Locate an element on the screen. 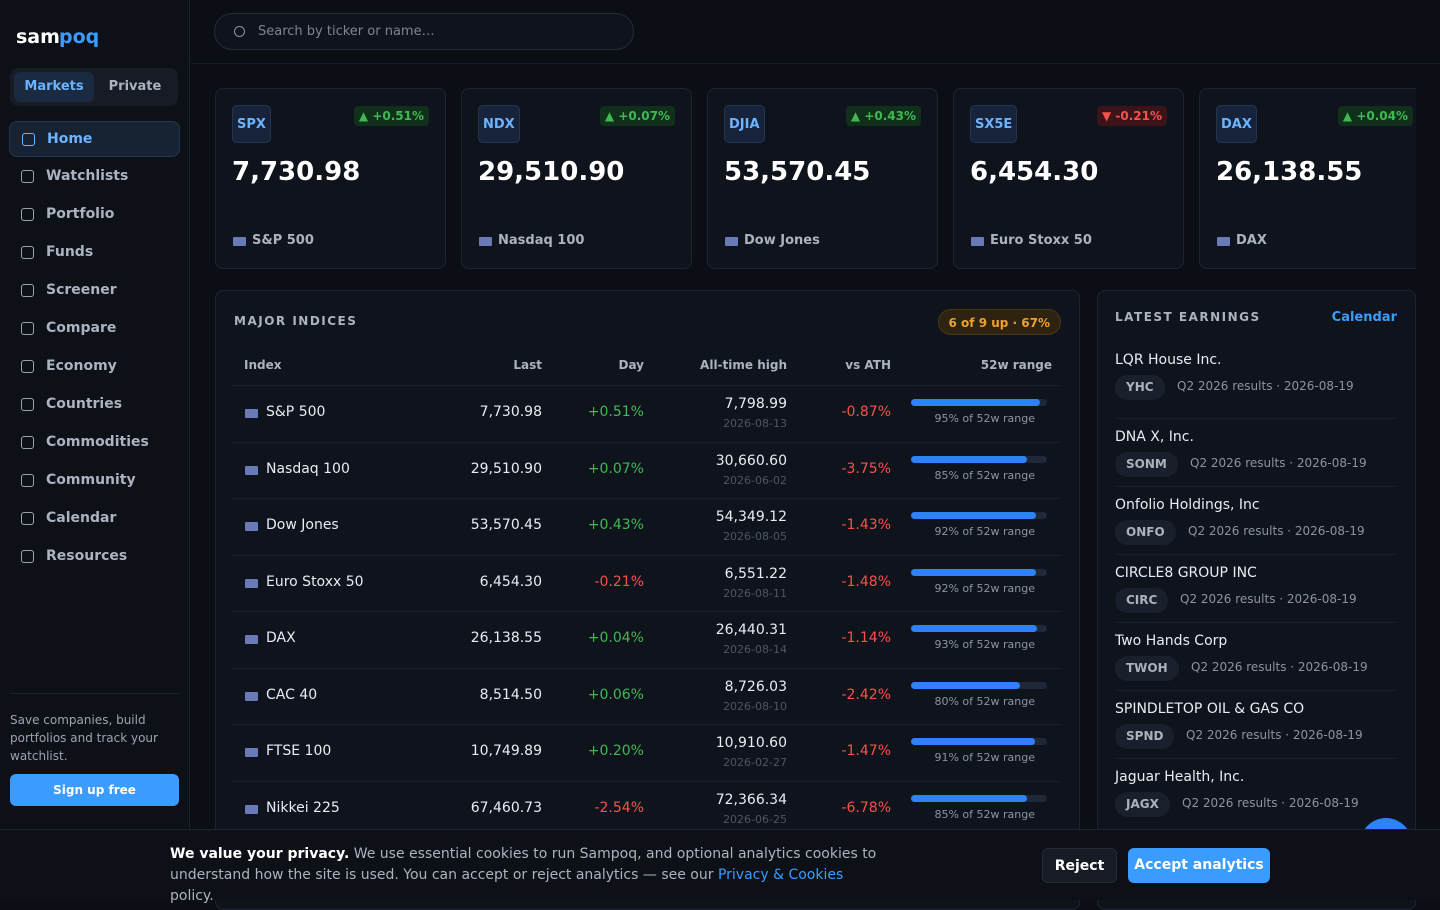  column-header: Last is located at coordinates (527, 365).